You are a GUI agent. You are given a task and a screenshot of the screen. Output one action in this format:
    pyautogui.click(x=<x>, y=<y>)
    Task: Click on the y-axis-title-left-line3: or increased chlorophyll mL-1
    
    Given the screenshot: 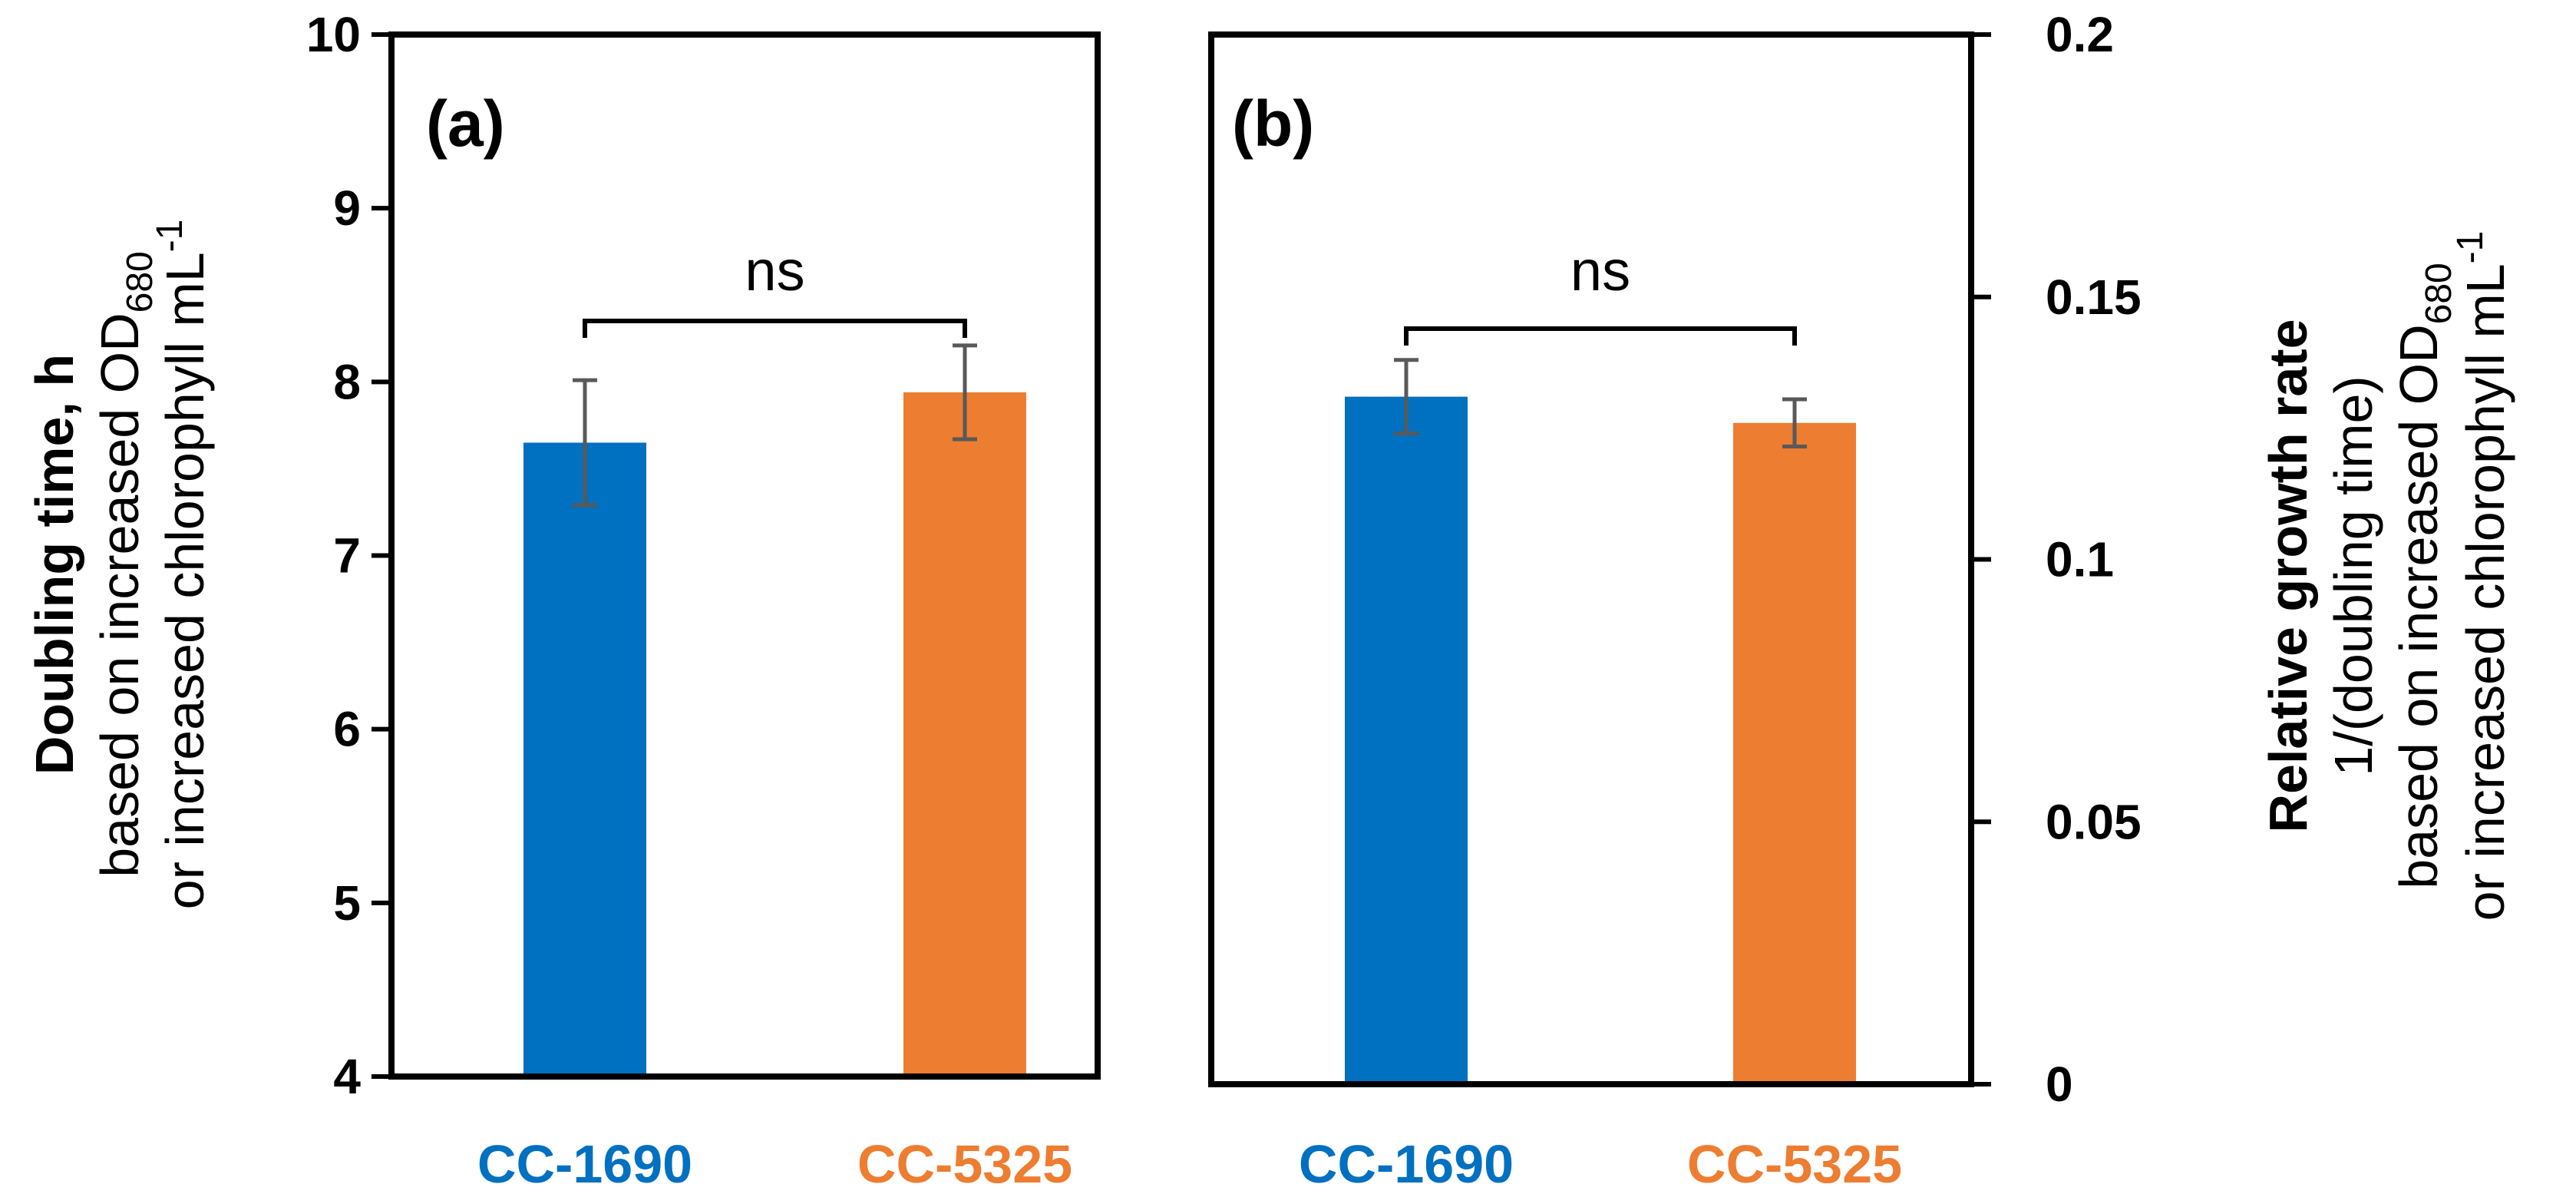 What is the action you would take?
    pyautogui.click(x=182, y=565)
    